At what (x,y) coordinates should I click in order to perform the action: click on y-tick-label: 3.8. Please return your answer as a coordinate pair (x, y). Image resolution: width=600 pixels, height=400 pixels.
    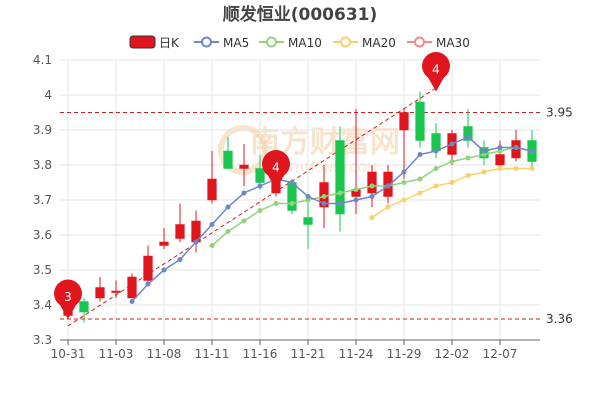
    Looking at the image, I should click on (42, 165).